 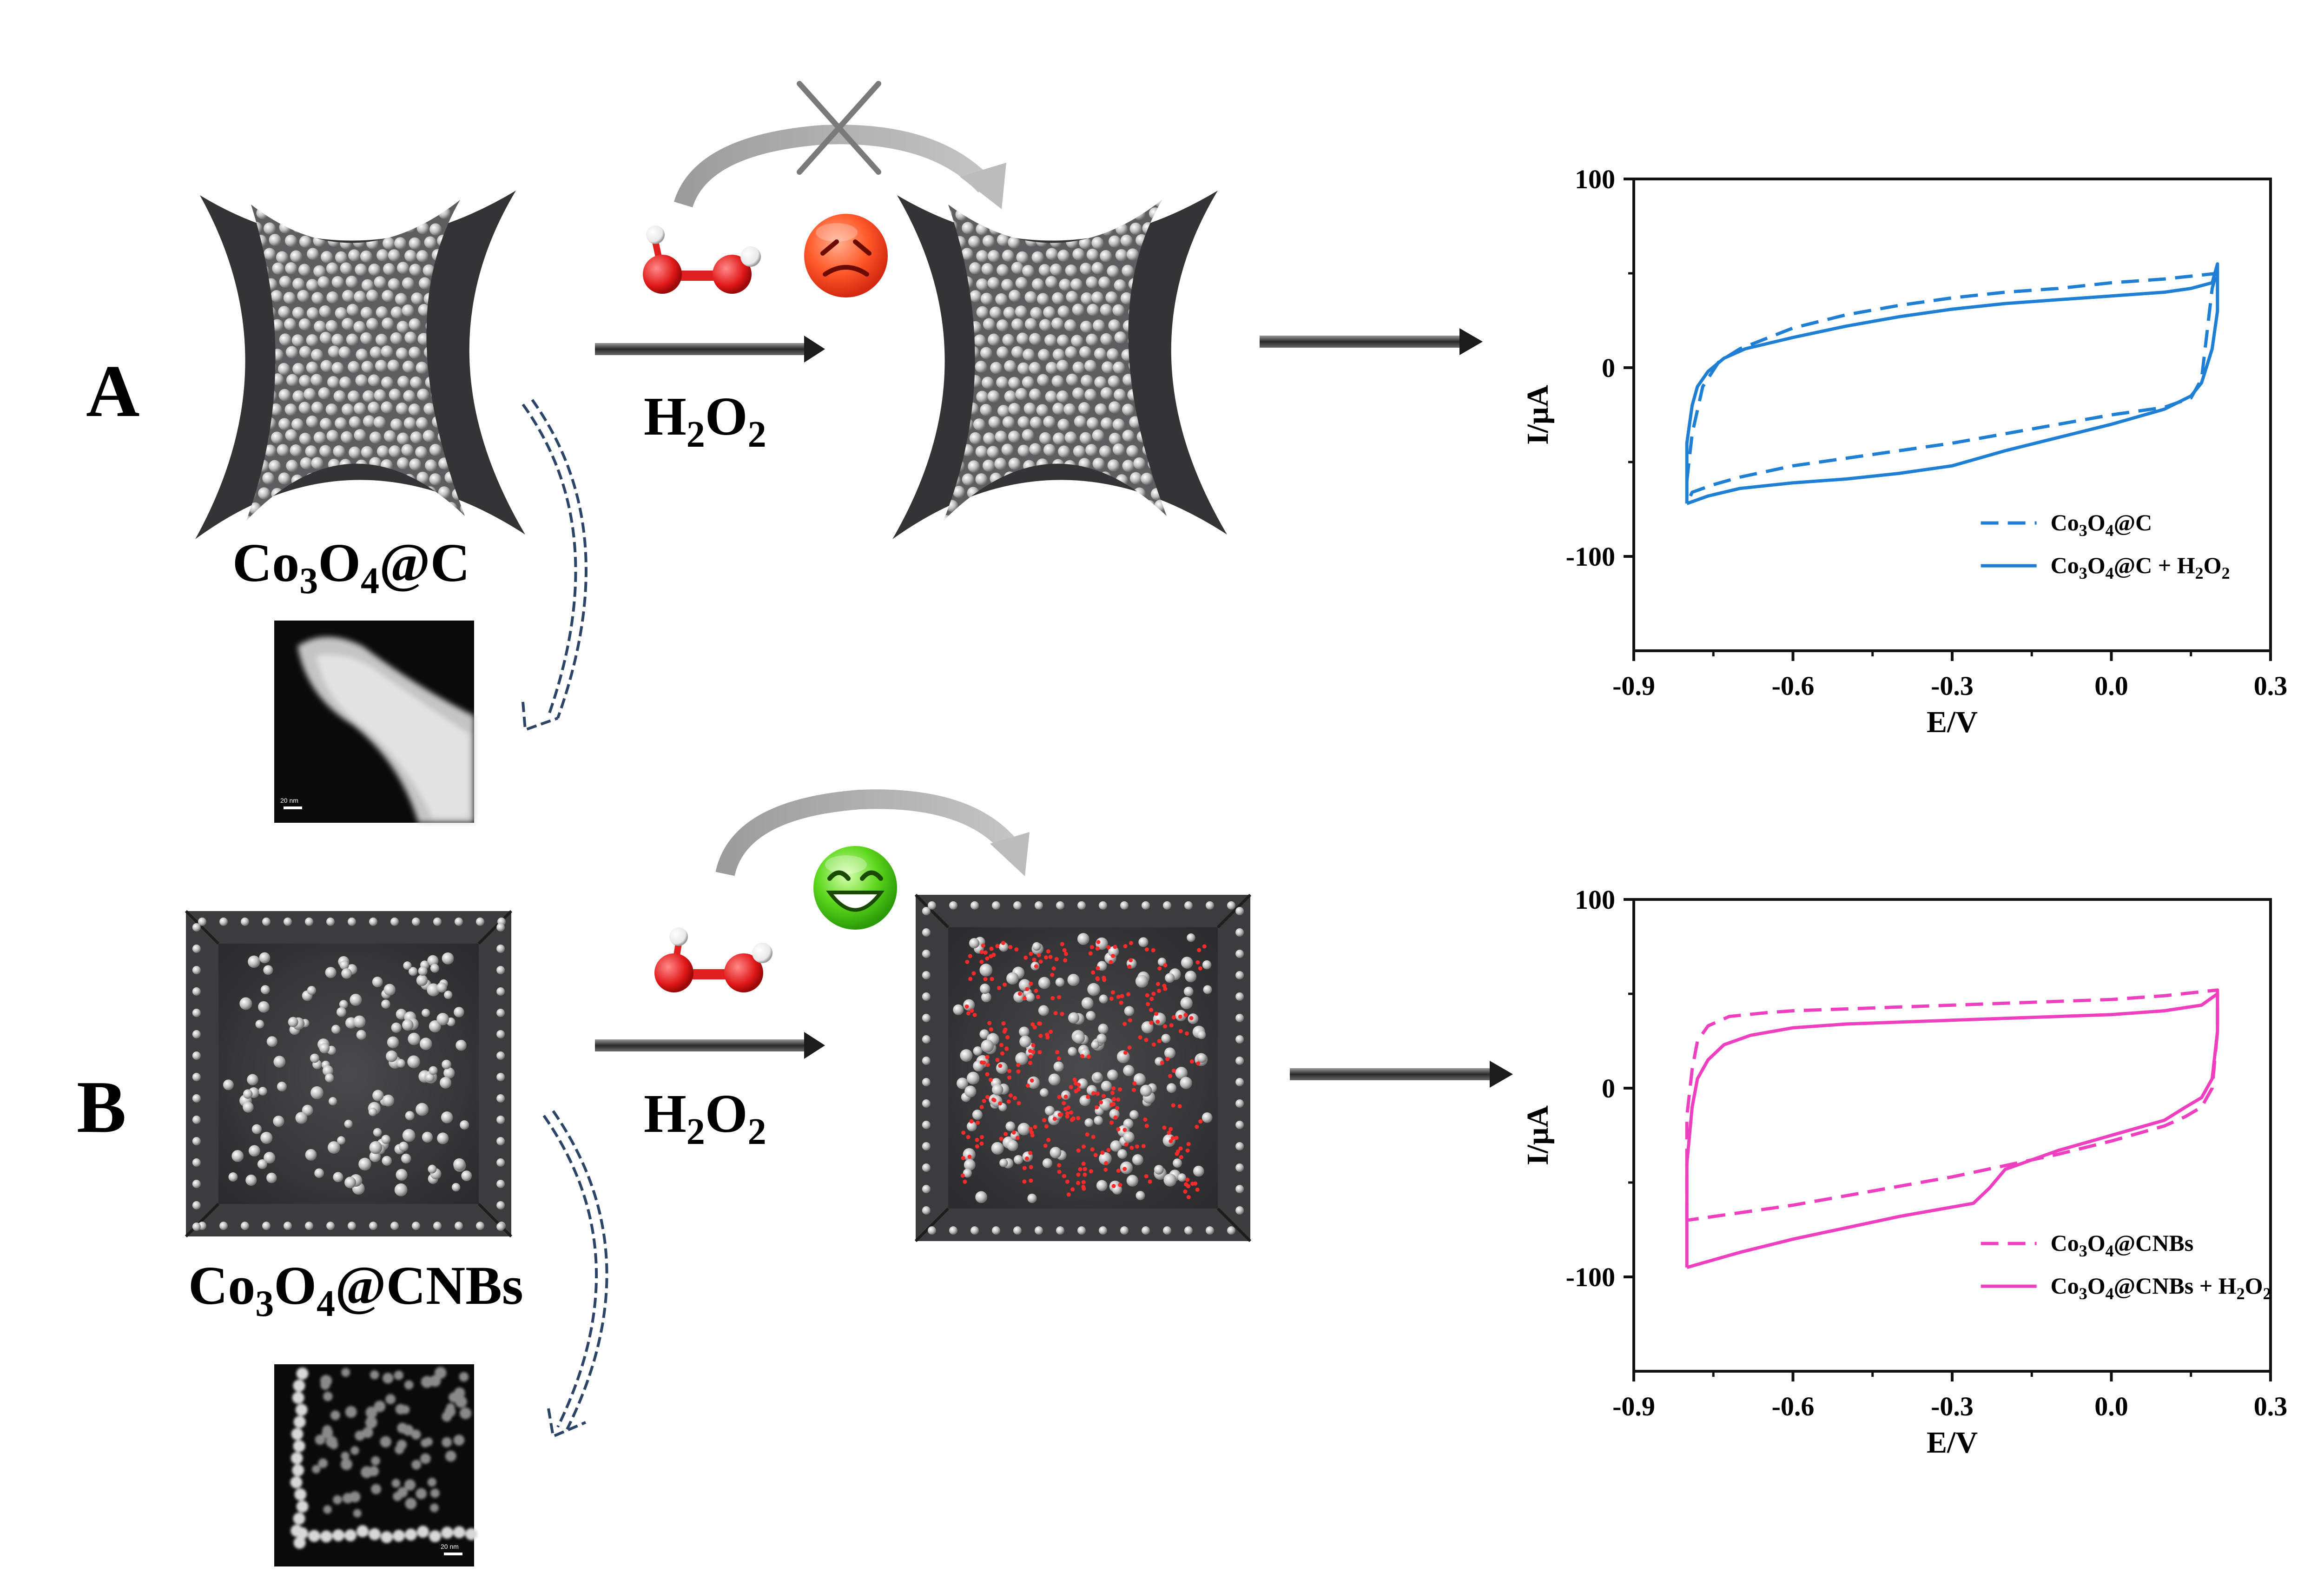 What do you see at coordinates (705, 420) in the screenshot?
I see `reagent-a-label: H2O2` at bounding box center [705, 420].